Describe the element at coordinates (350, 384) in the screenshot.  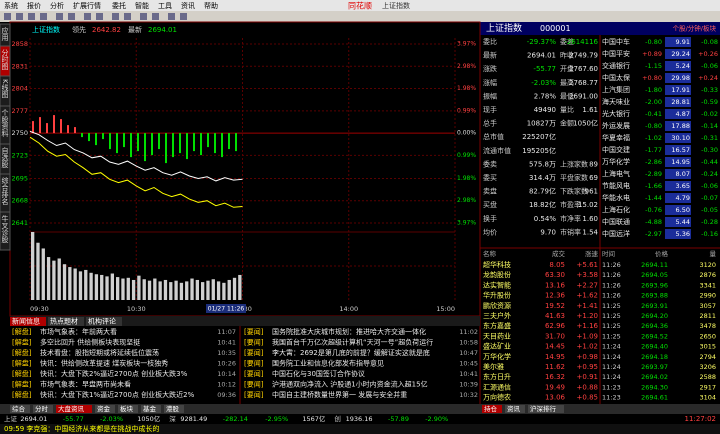
I see `news-title: 沪港通双向净流入 沪股通1小时内资金流入超15亿` at that location.